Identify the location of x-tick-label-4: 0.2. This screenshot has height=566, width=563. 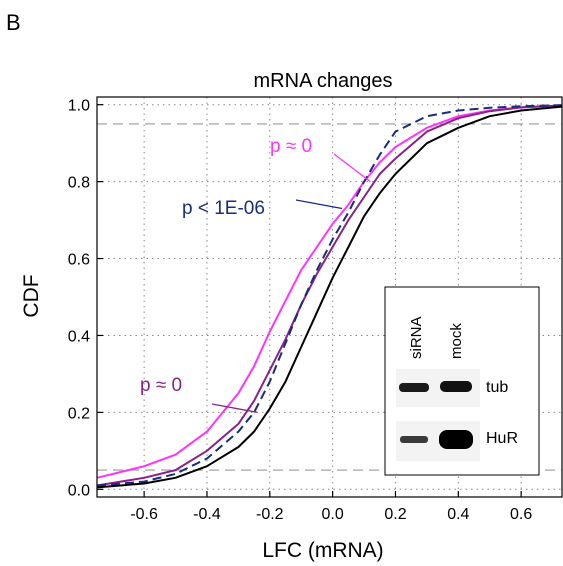
(395, 514).